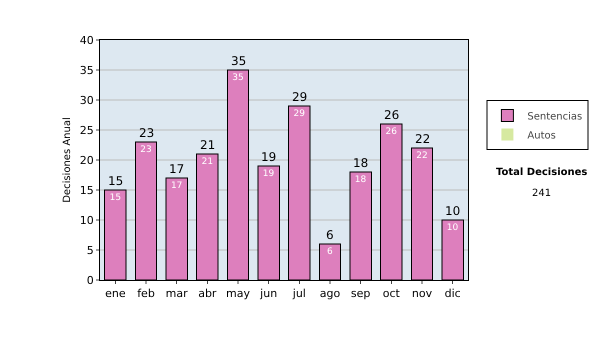  Describe the element at coordinates (541, 136) in the screenshot. I see `legend-label: Autos` at that location.